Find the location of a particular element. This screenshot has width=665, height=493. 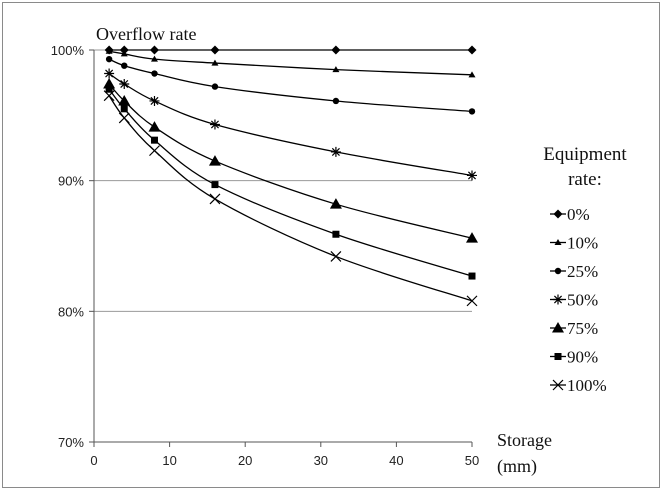

x-axis-title-line-2: (mm) is located at coordinates (517, 466).